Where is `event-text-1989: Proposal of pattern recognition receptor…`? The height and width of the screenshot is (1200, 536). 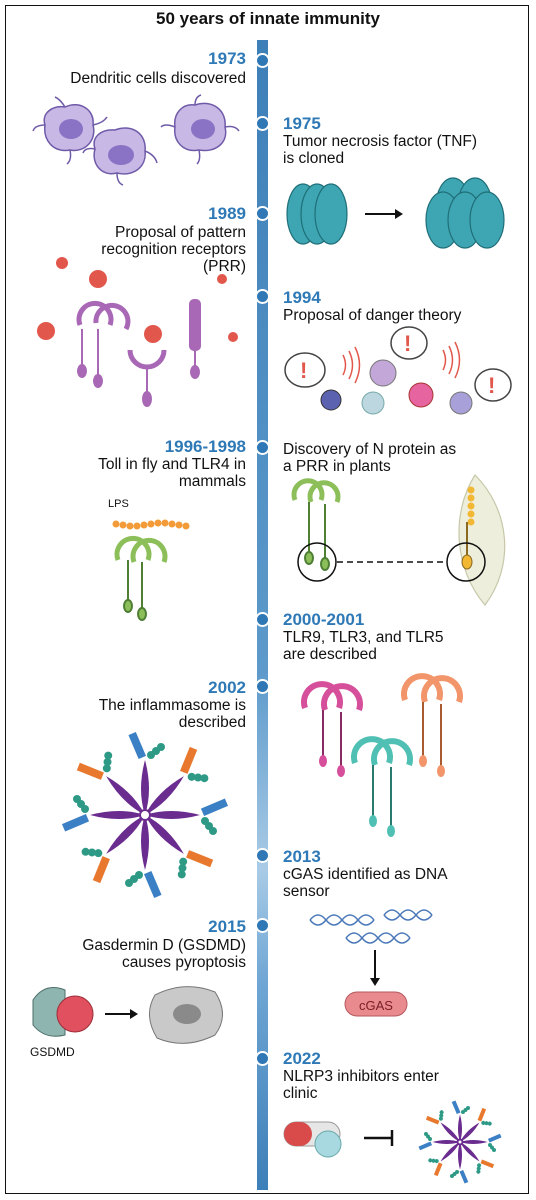 event-text-1989: Proposal of pattern recognition receptor… is located at coordinates (173, 249).